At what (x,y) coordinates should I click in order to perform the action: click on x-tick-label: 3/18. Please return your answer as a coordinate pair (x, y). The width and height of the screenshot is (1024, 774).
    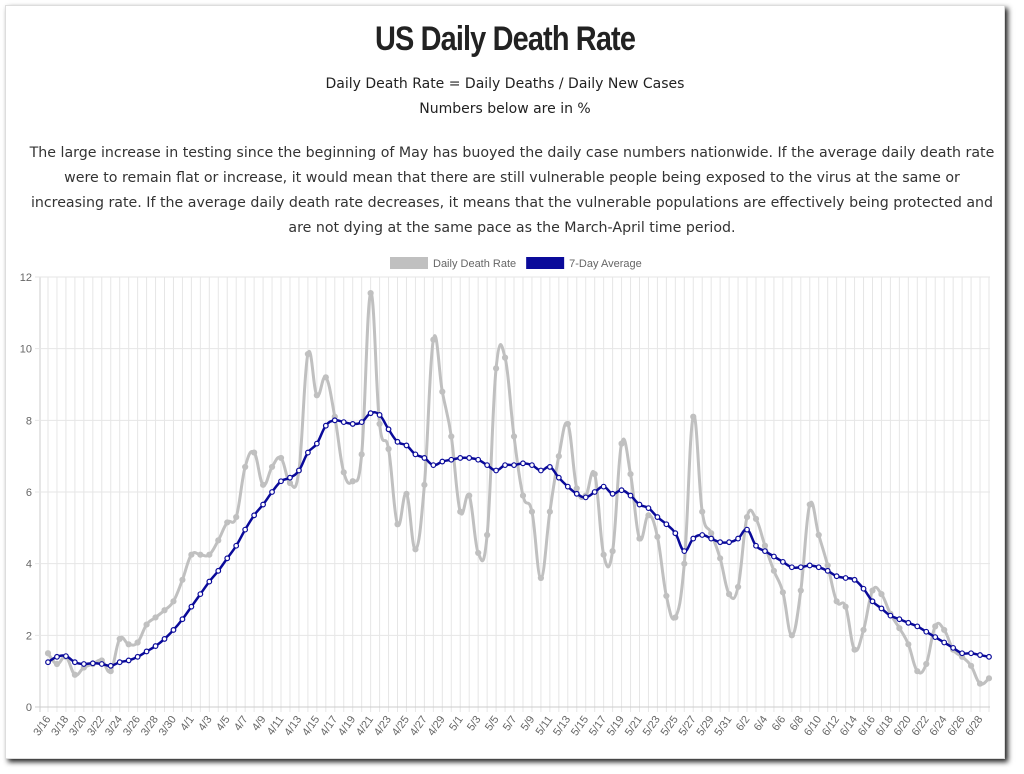
    Looking at the image, I should click on (60, 726).